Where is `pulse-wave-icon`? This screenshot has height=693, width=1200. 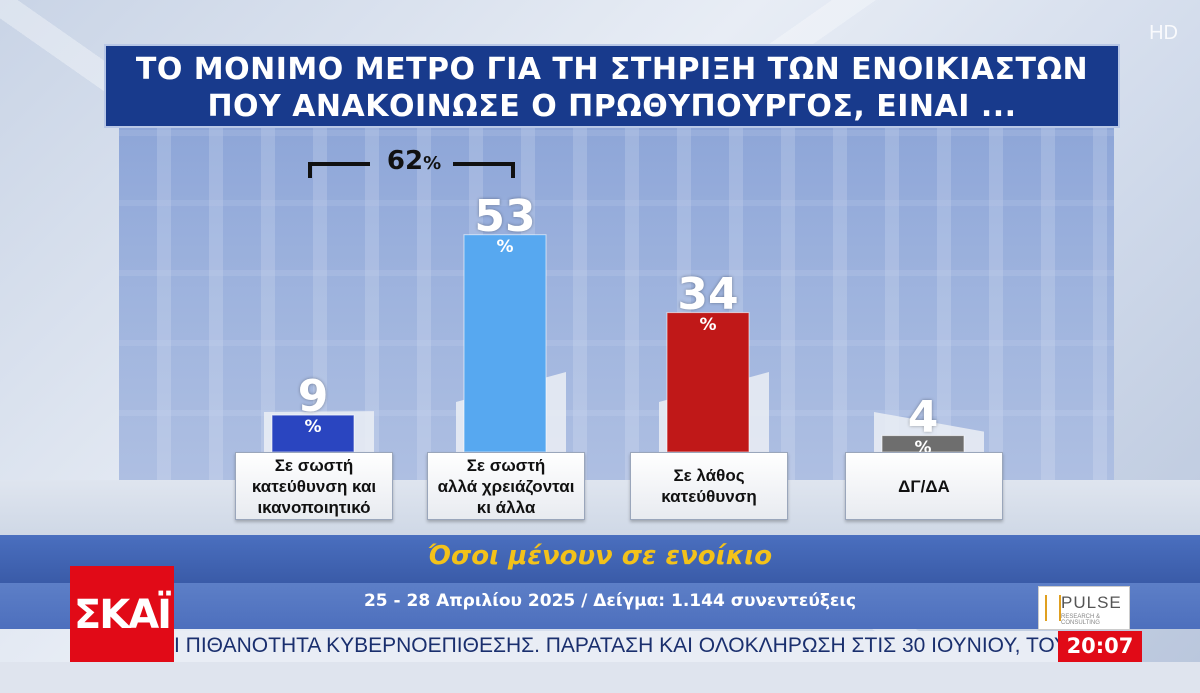
pulse-wave-icon is located at coordinates (1053, 608).